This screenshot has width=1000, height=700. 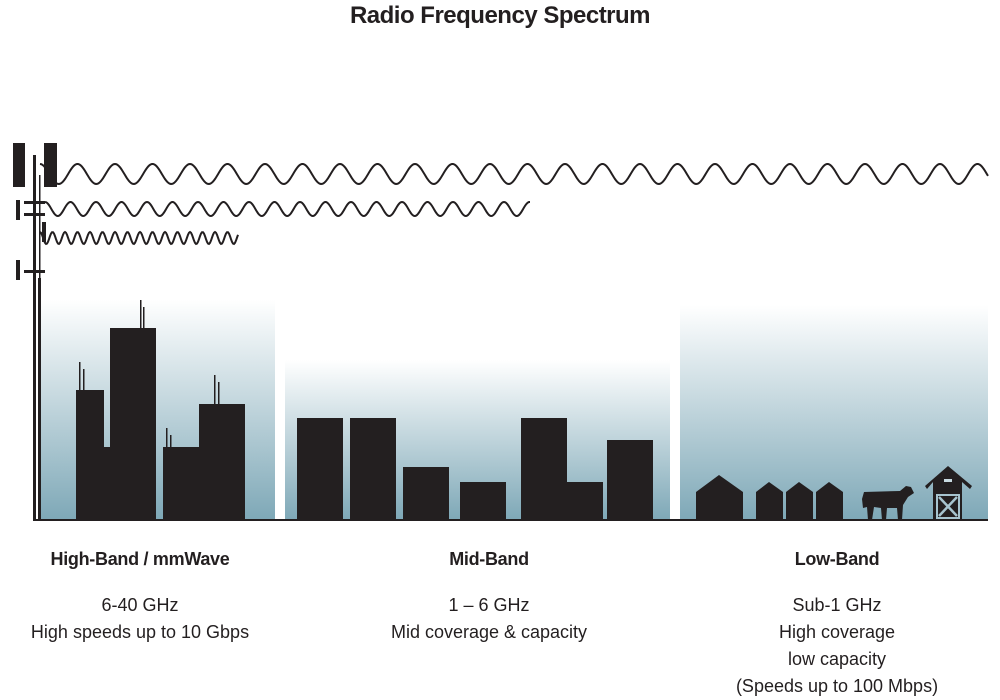 I want to click on waves, so click(x=514, y=204).